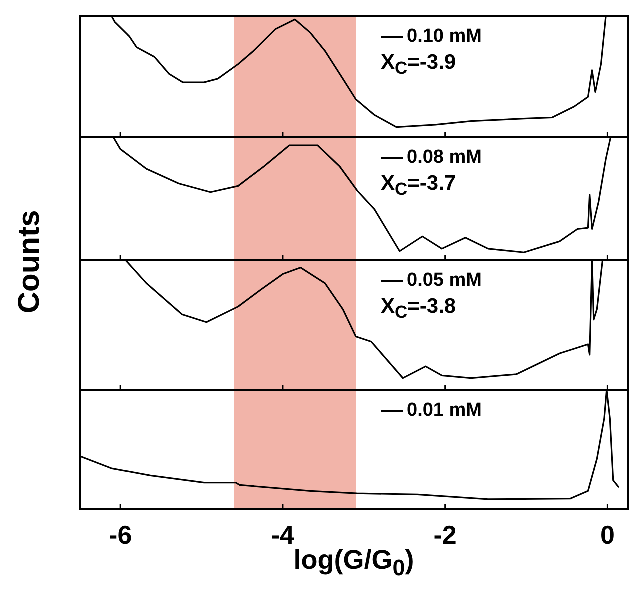  I want to click on legend-label: 0.05 mM, so click(444, 280).